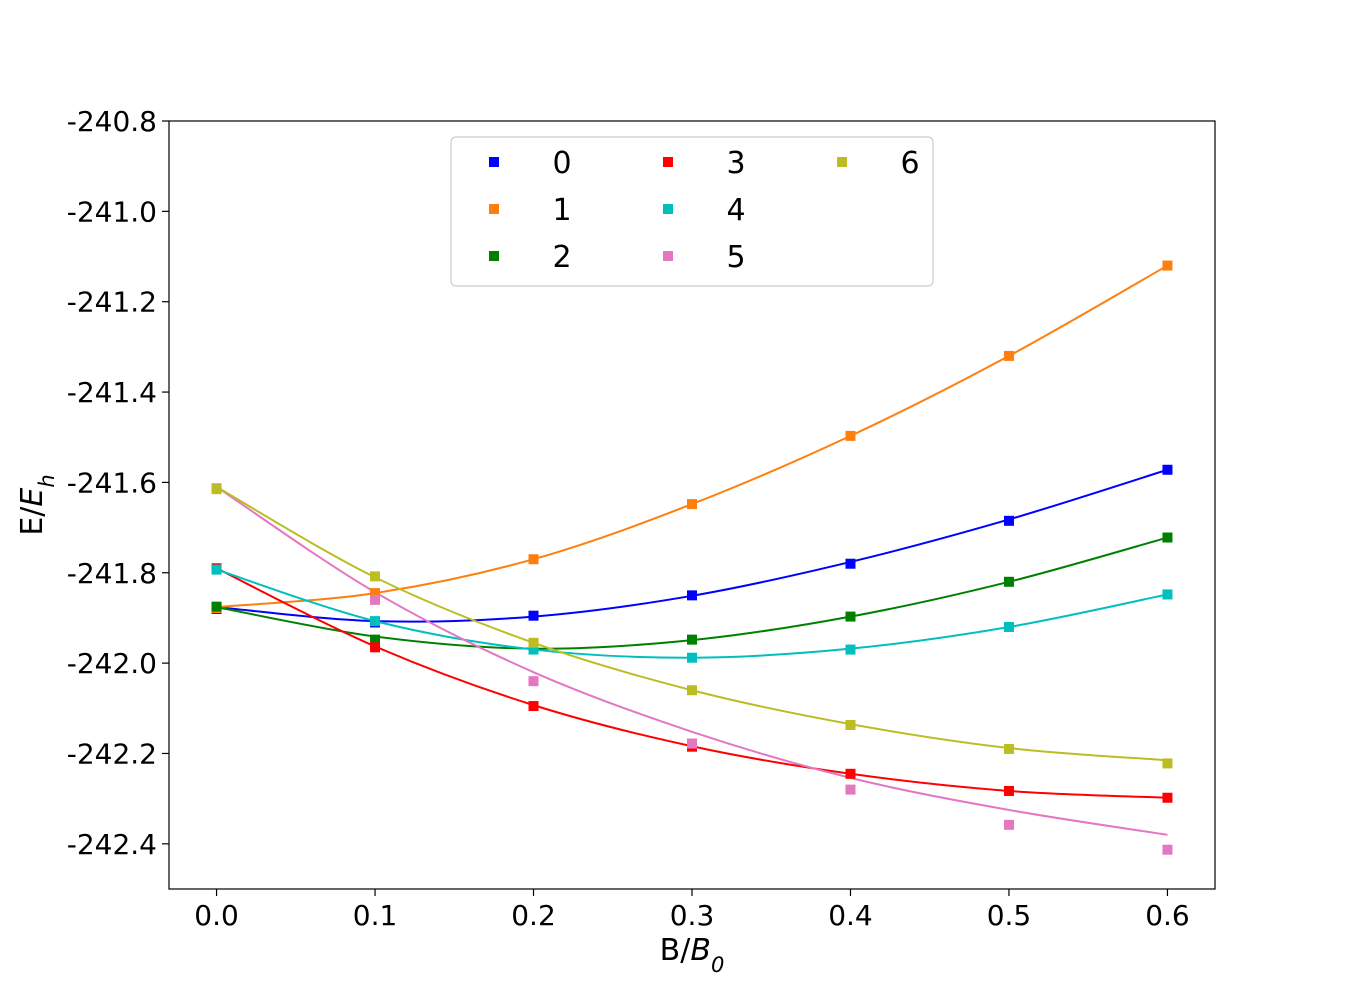 This screenshot has height=1000, width=1350. Describe the element at coordinates (692, 955) in the screenshot. I see `x-axis-label: B/B0` at that location.